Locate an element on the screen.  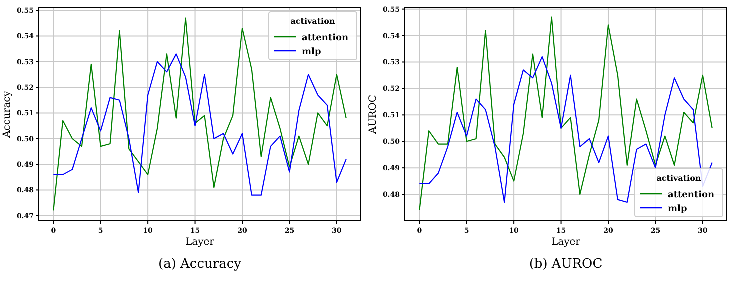
y-axis-title: AUROC is located at coordinates (373, 115).